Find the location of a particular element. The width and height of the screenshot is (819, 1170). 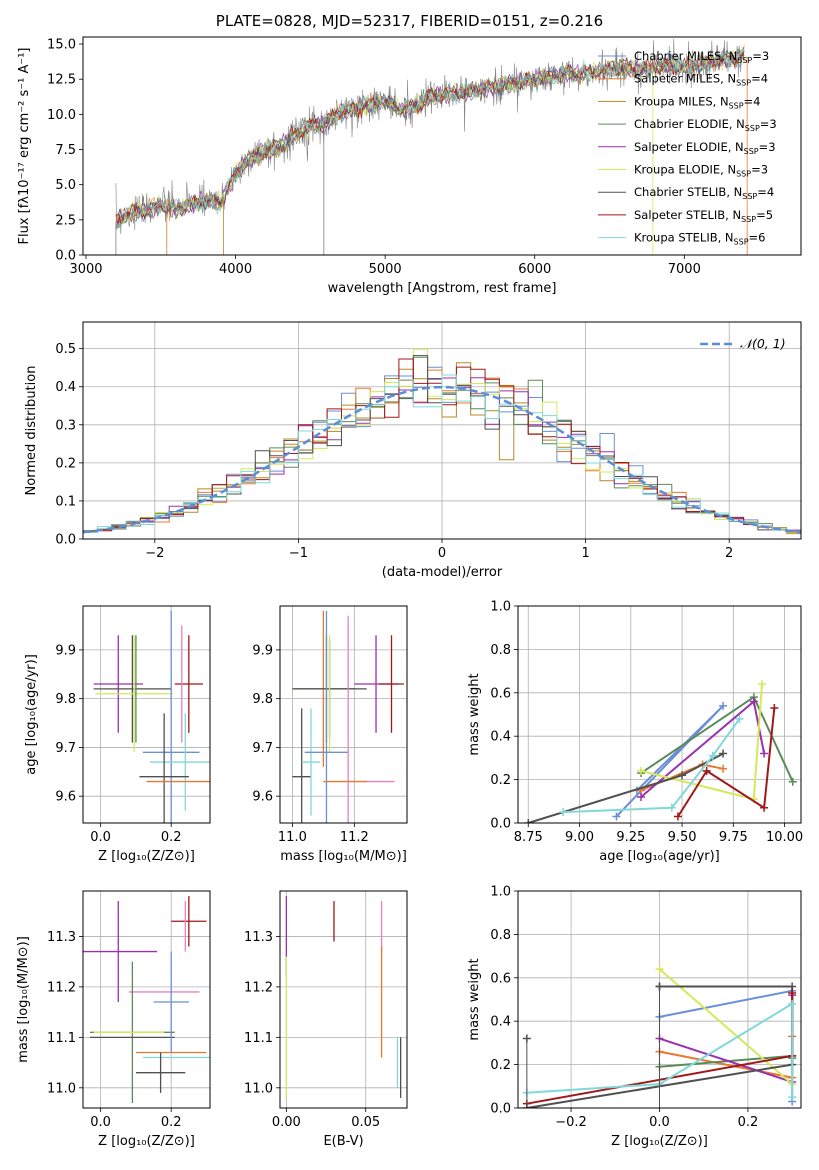

legend-entry: Salpeter MILES, NSSP=4 is located at coordinates (701, 80).